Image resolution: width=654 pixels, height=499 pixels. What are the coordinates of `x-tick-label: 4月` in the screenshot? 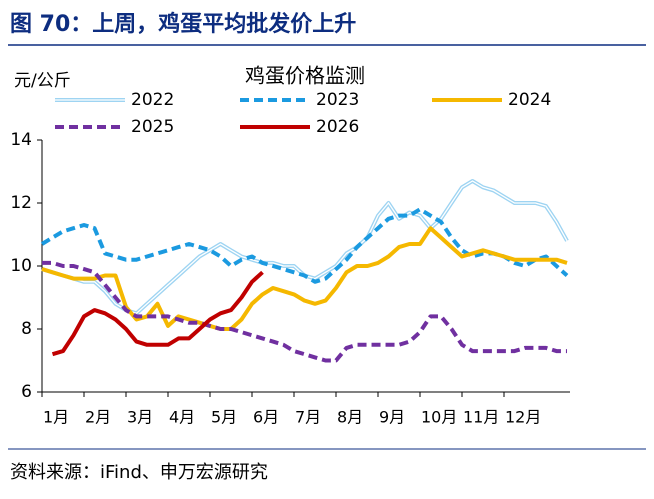 It's located at (182, 417).